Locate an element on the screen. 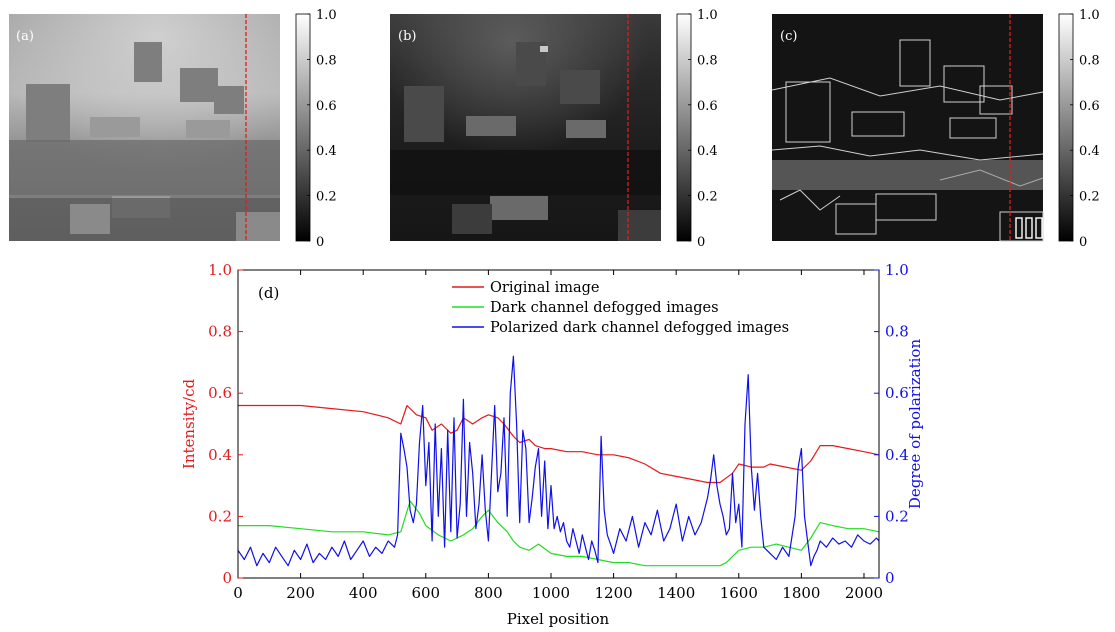 This screenshot has width=1115, height=632. y-tick-label-right: 0.2 is located at coordinates (897, 516).